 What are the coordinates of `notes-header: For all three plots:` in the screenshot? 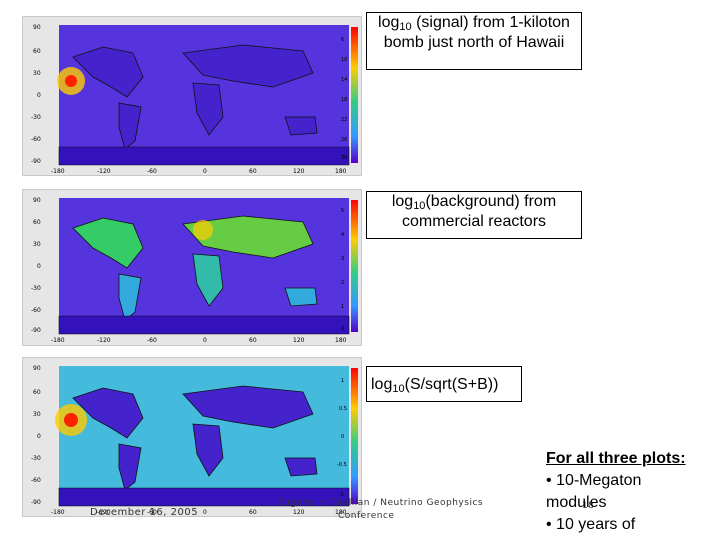 It's located at (616, 458).